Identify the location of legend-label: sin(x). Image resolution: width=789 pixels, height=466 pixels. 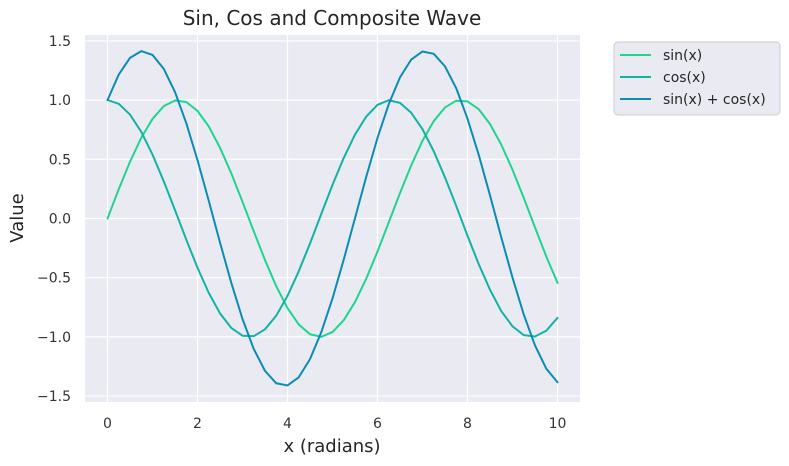
(682, 56).